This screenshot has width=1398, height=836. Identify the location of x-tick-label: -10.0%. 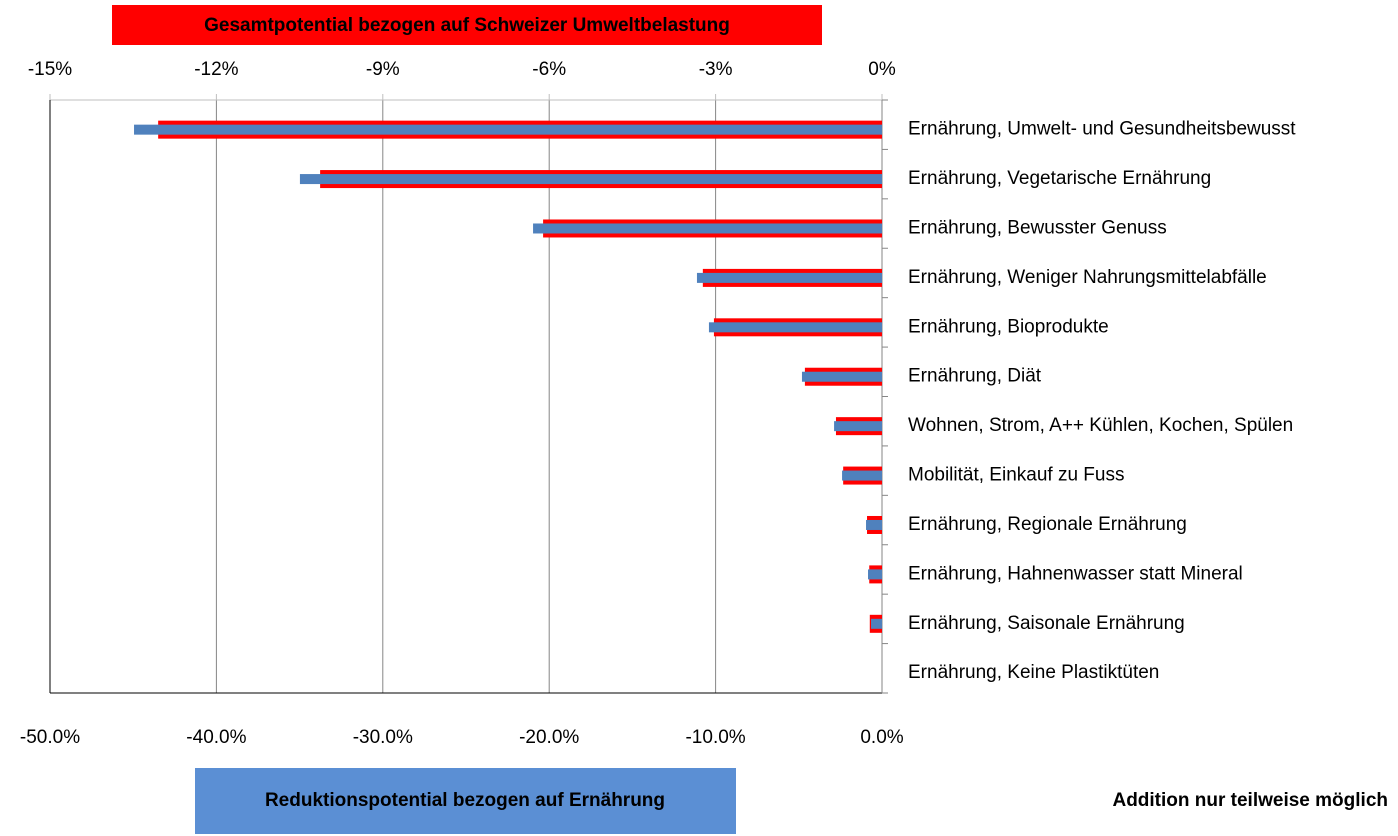
(715, 737).